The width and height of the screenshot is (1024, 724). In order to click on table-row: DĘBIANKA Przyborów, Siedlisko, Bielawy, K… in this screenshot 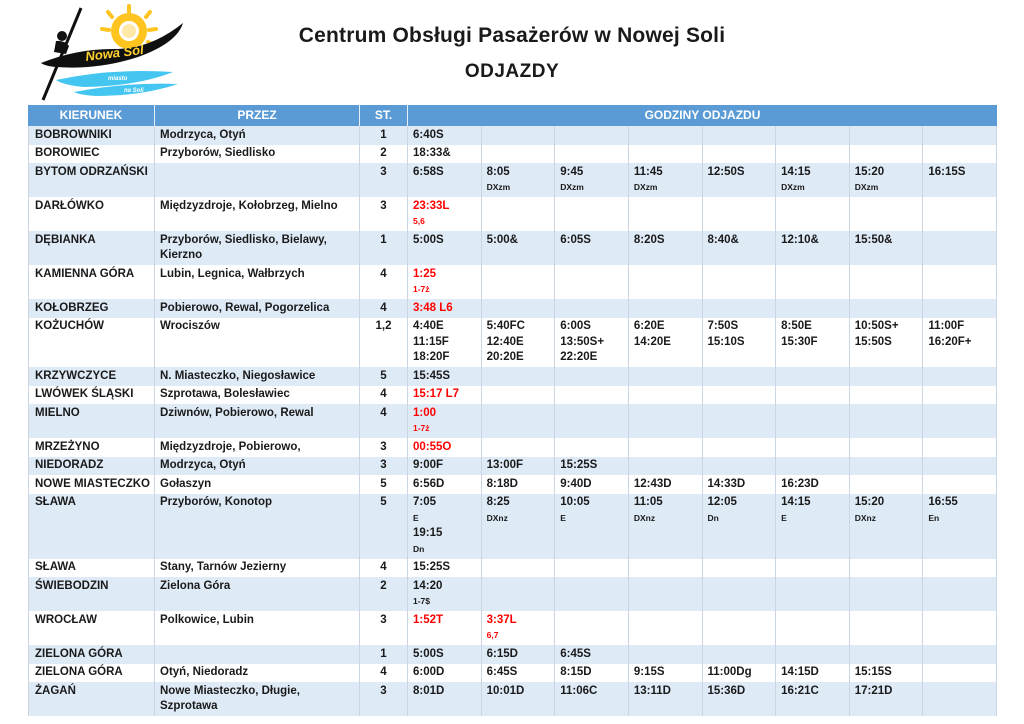, I will do `click(512, 248)`.